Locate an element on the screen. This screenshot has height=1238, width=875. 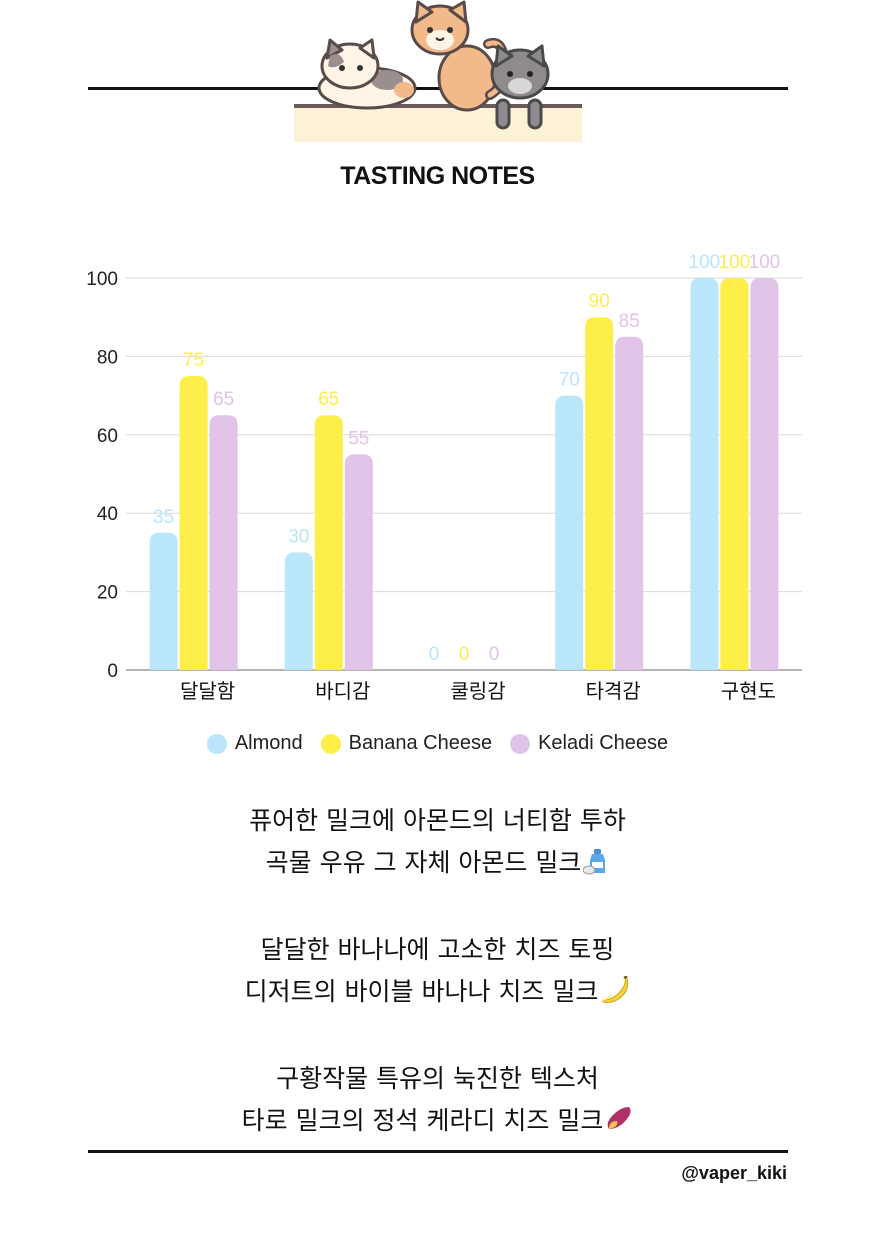
bottom-divider is located at coordinates (438, 1151).